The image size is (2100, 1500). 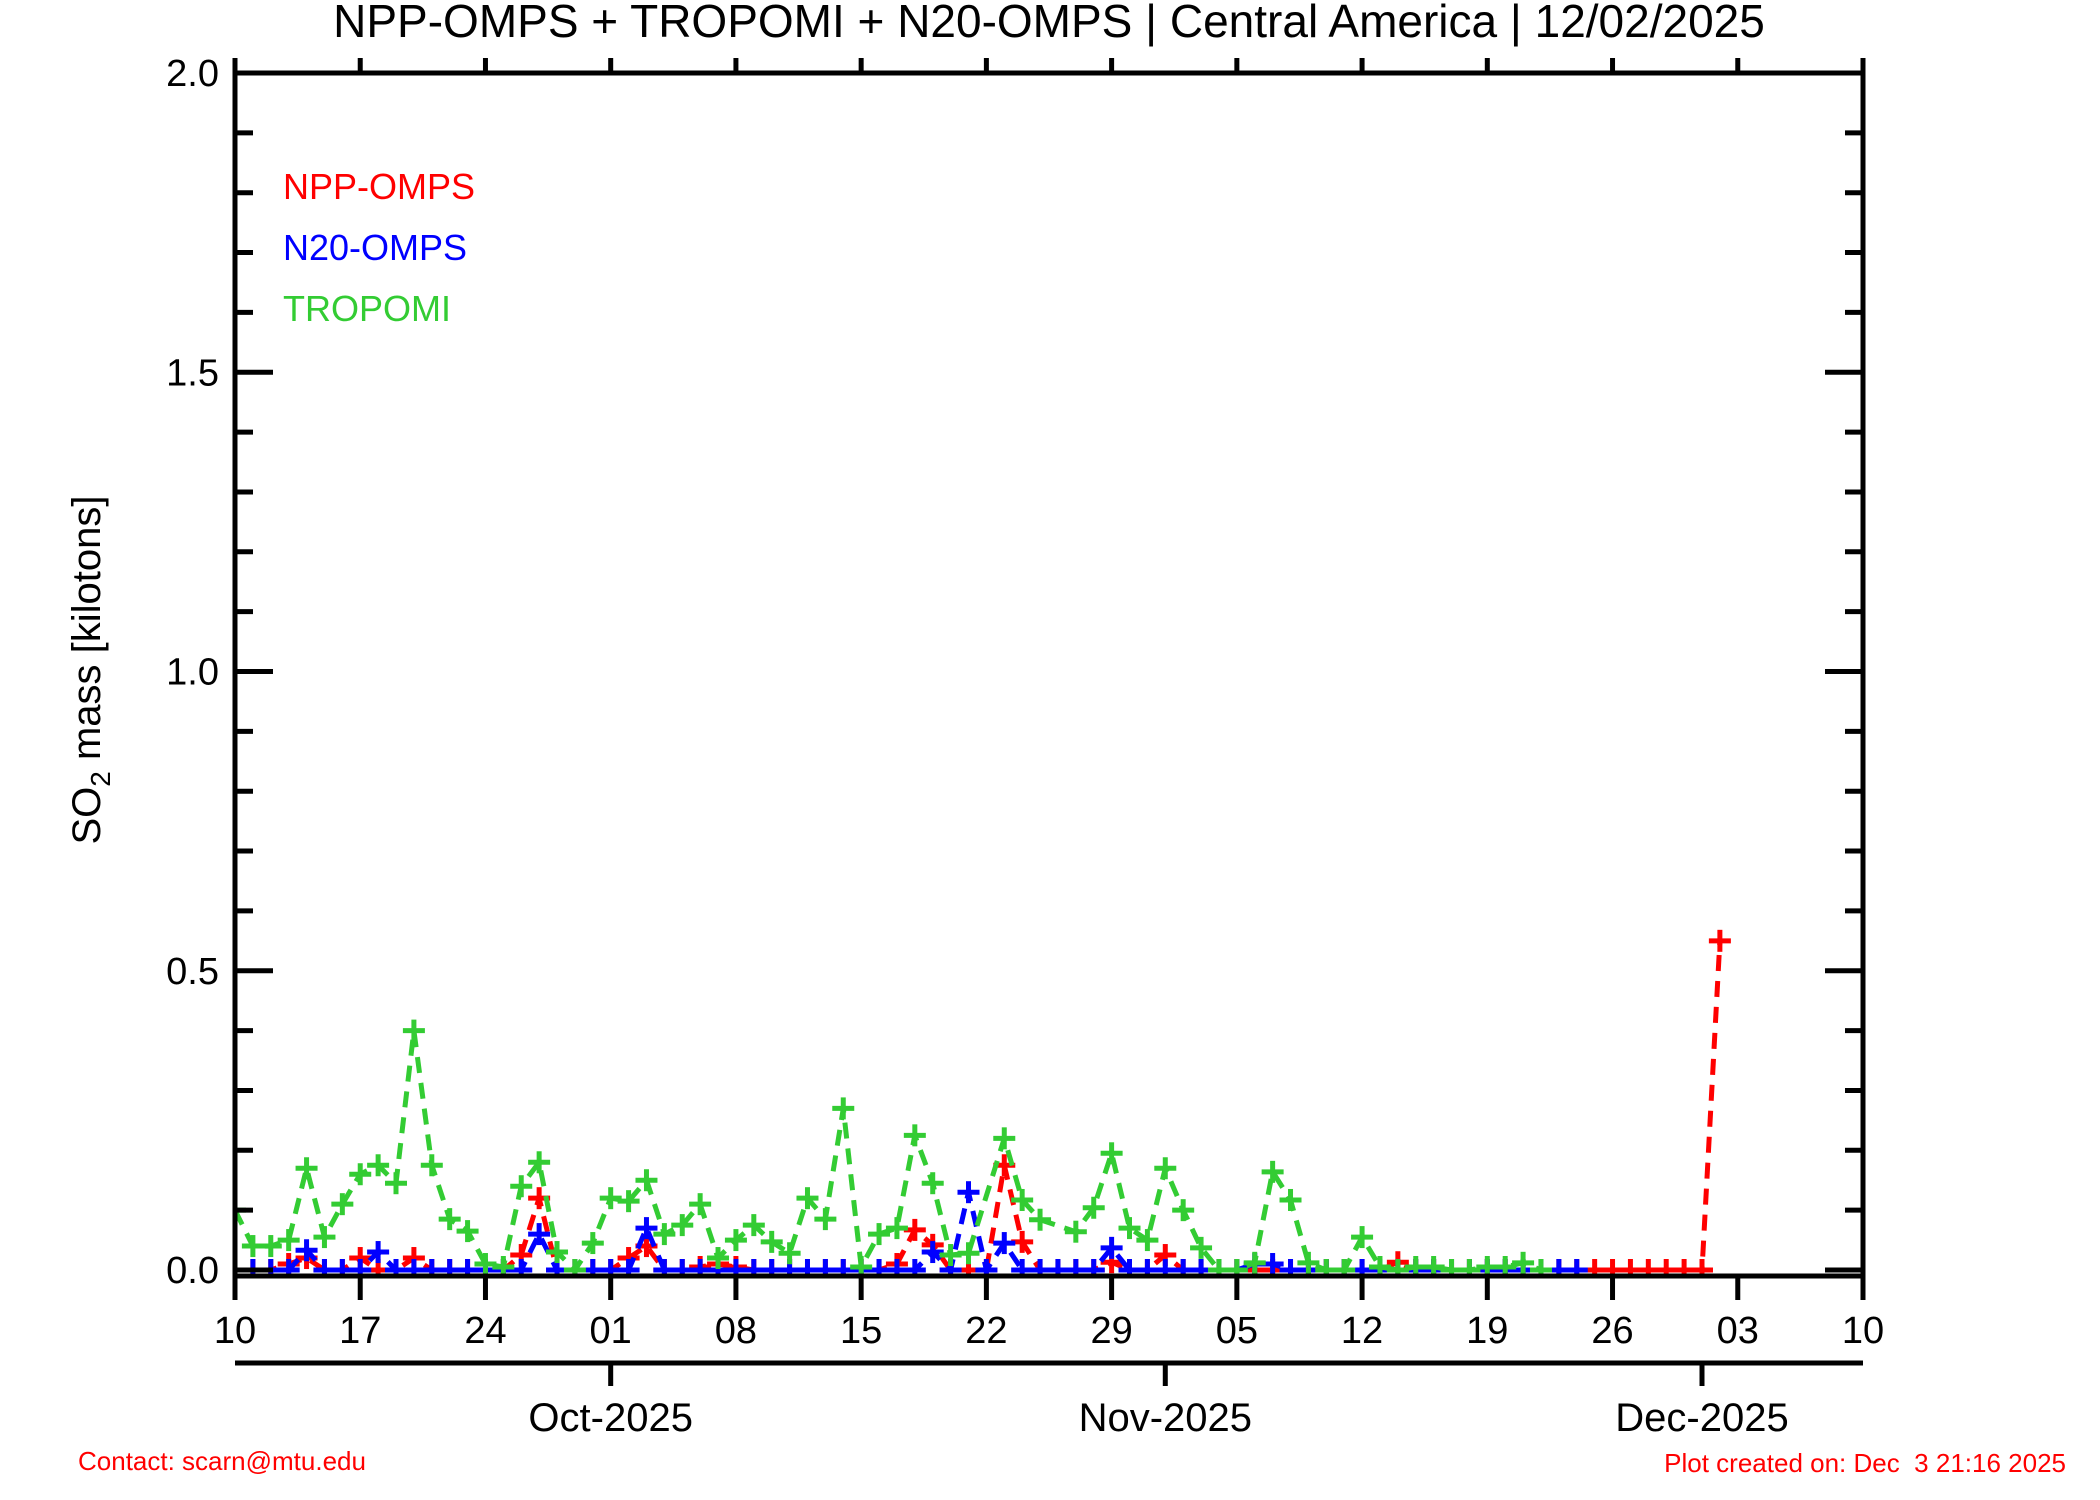 I want to click on x-tick-label: 12, so click(x=1362, y=1331).